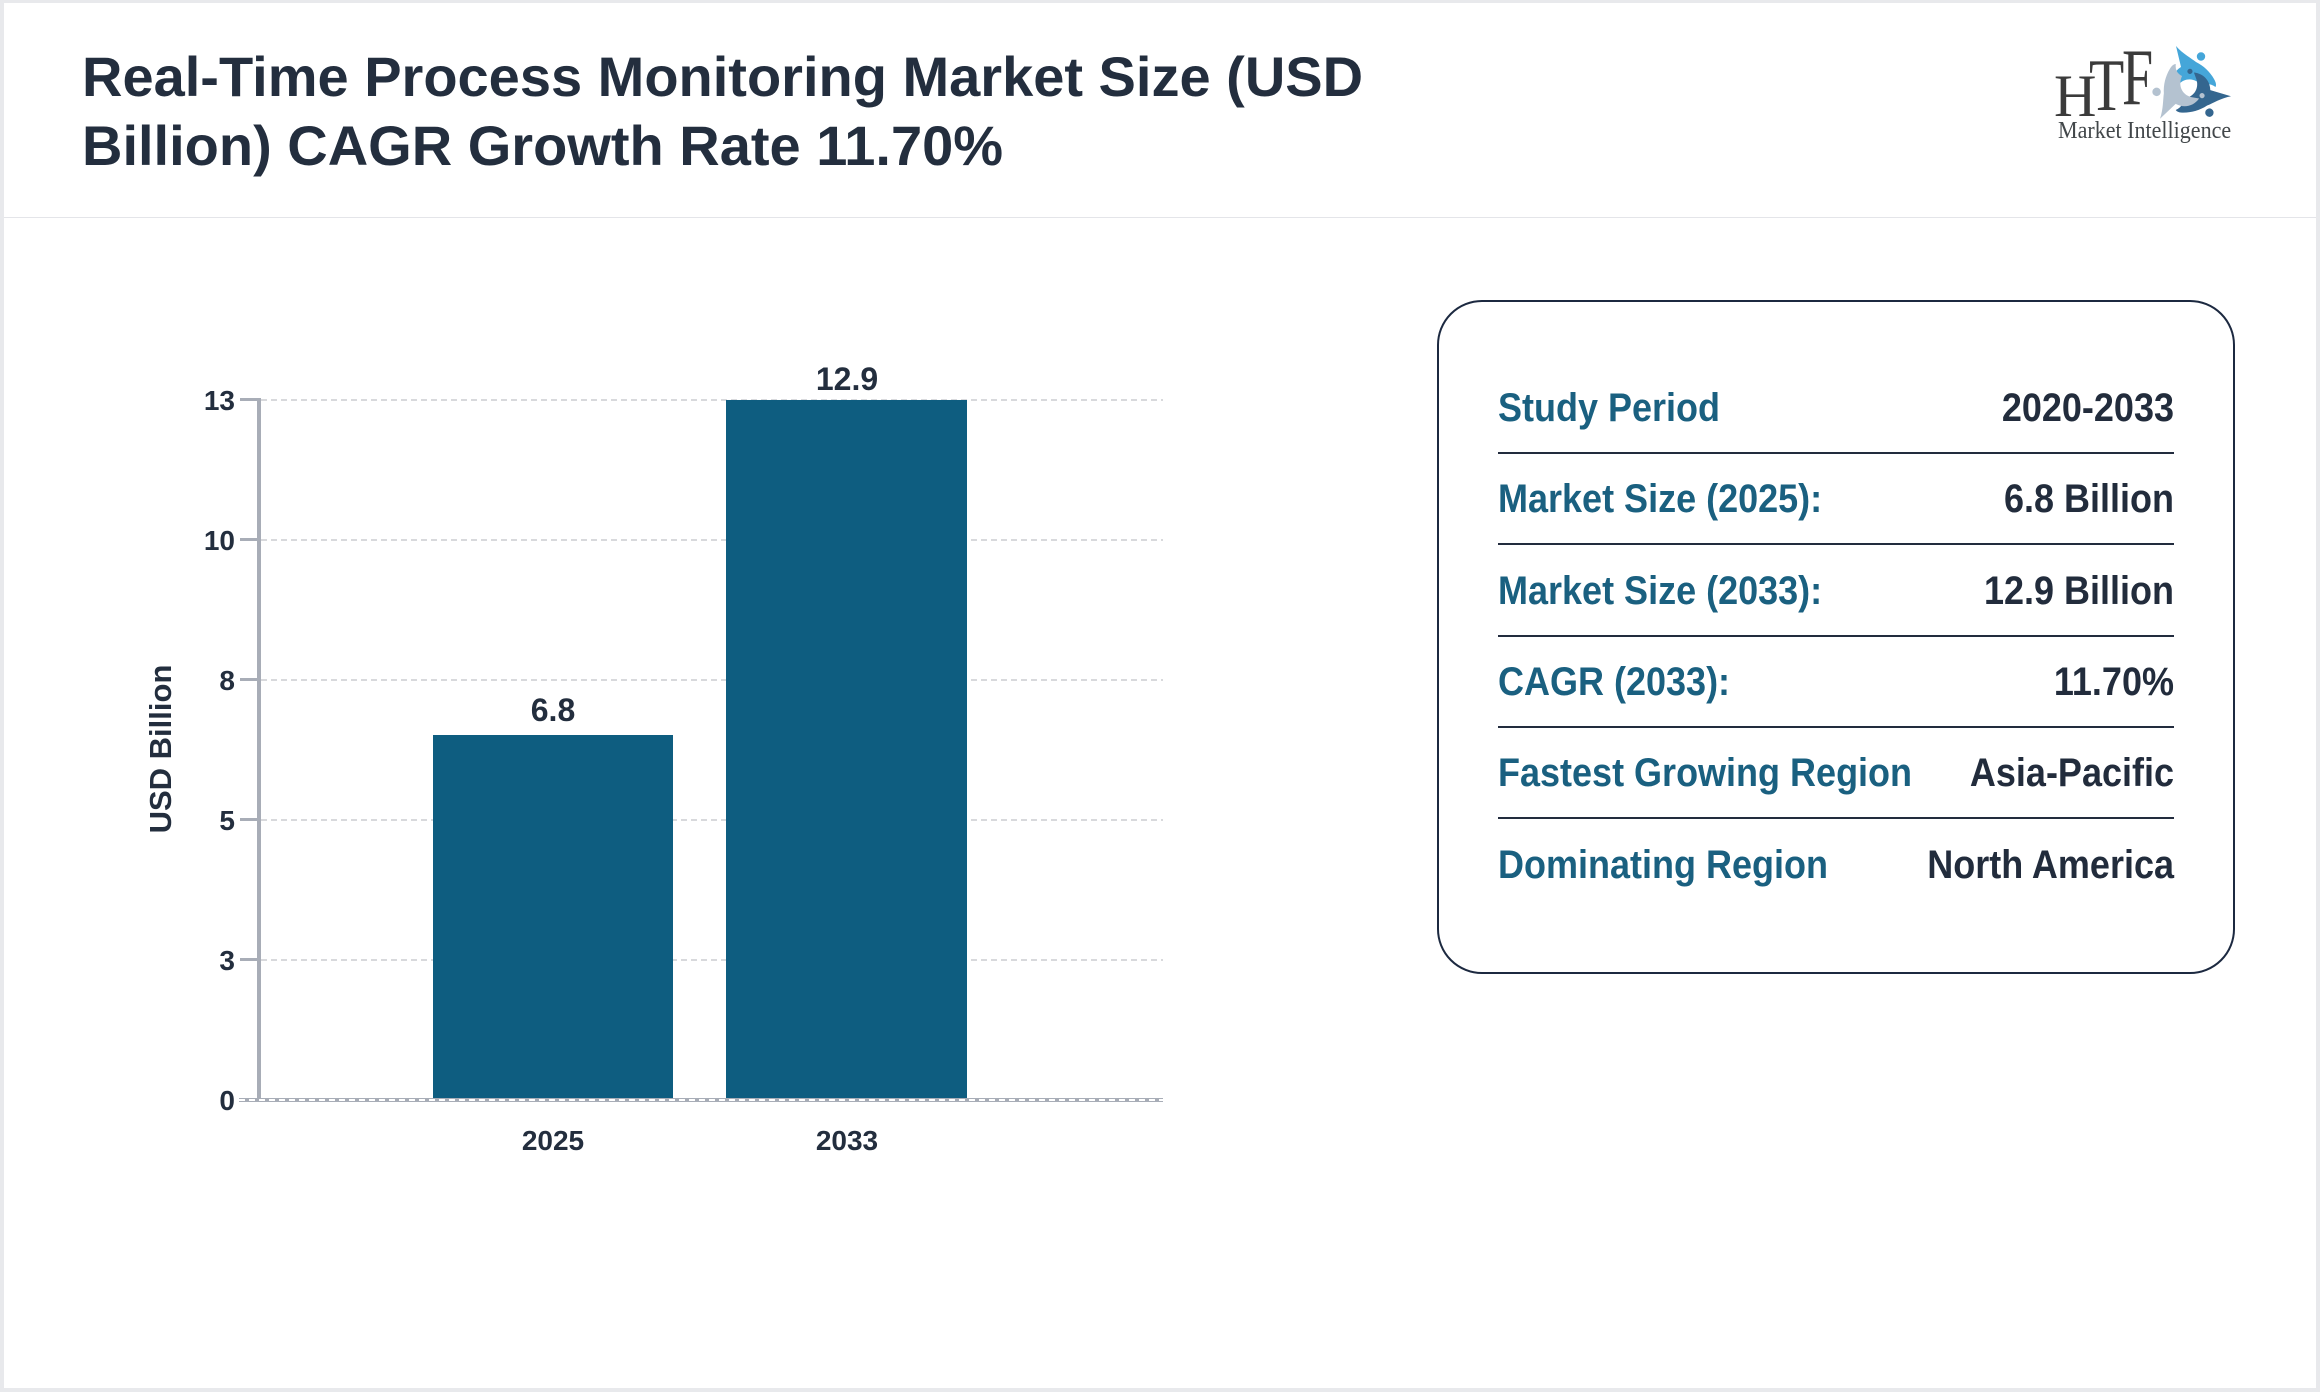 This screenshot has width=2320, height=1392. I want to click on svg-text: Market Intelligence, so click(2144, 130).